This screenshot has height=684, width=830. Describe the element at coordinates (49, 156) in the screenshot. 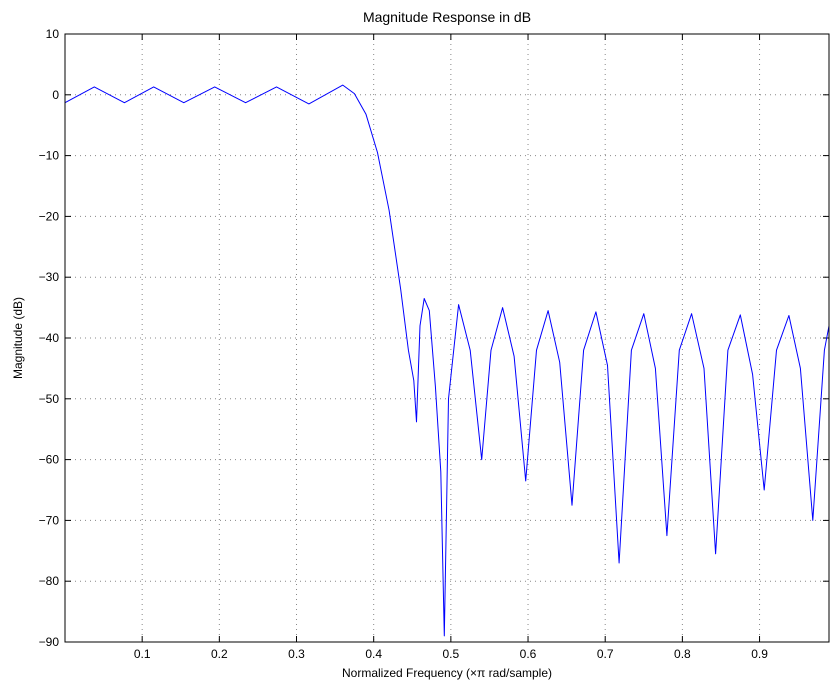

I see `y-tick-label: −10` at that location.